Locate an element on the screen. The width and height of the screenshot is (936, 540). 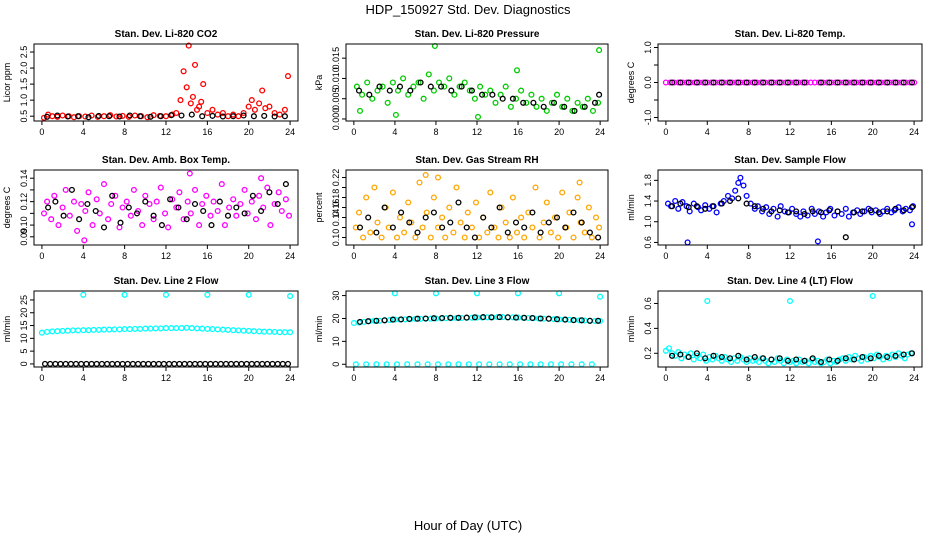
x-tick-label: 4 is located at coordinates (83, 132).